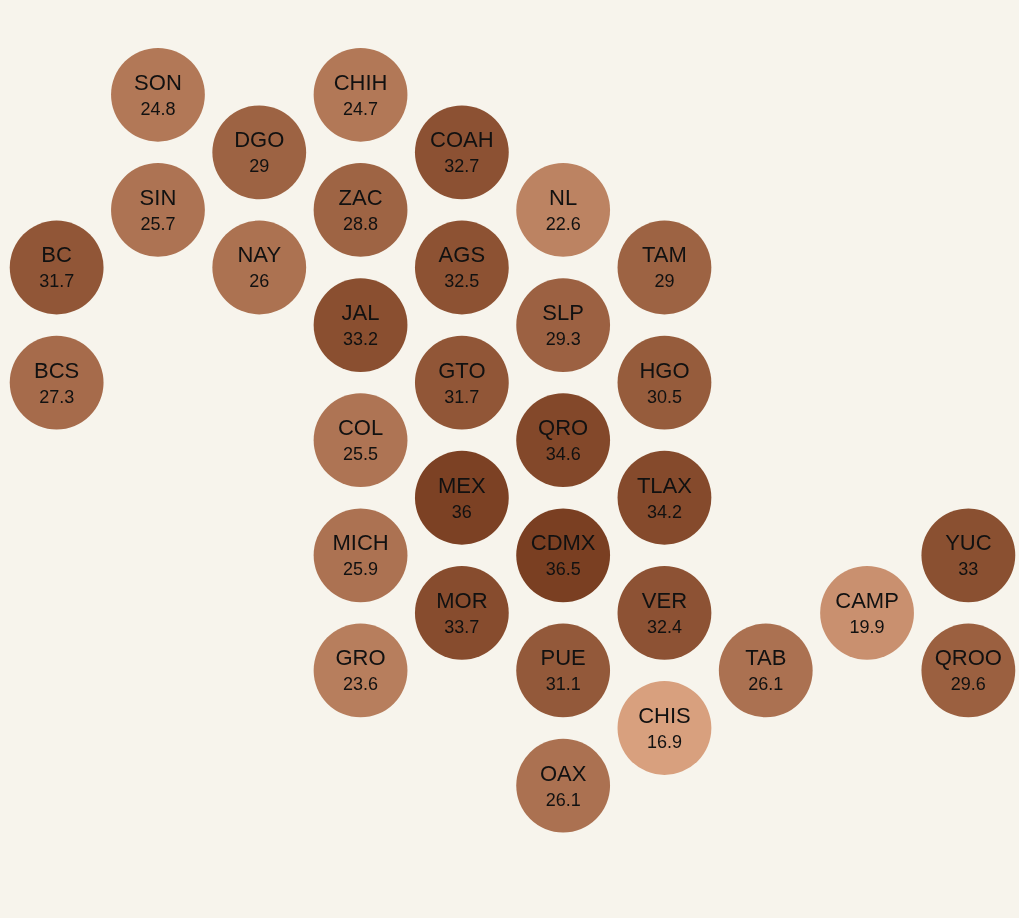 This screenshot has height=918, width=1019. I want to click on data-label: 29.3, so click(563, 339).